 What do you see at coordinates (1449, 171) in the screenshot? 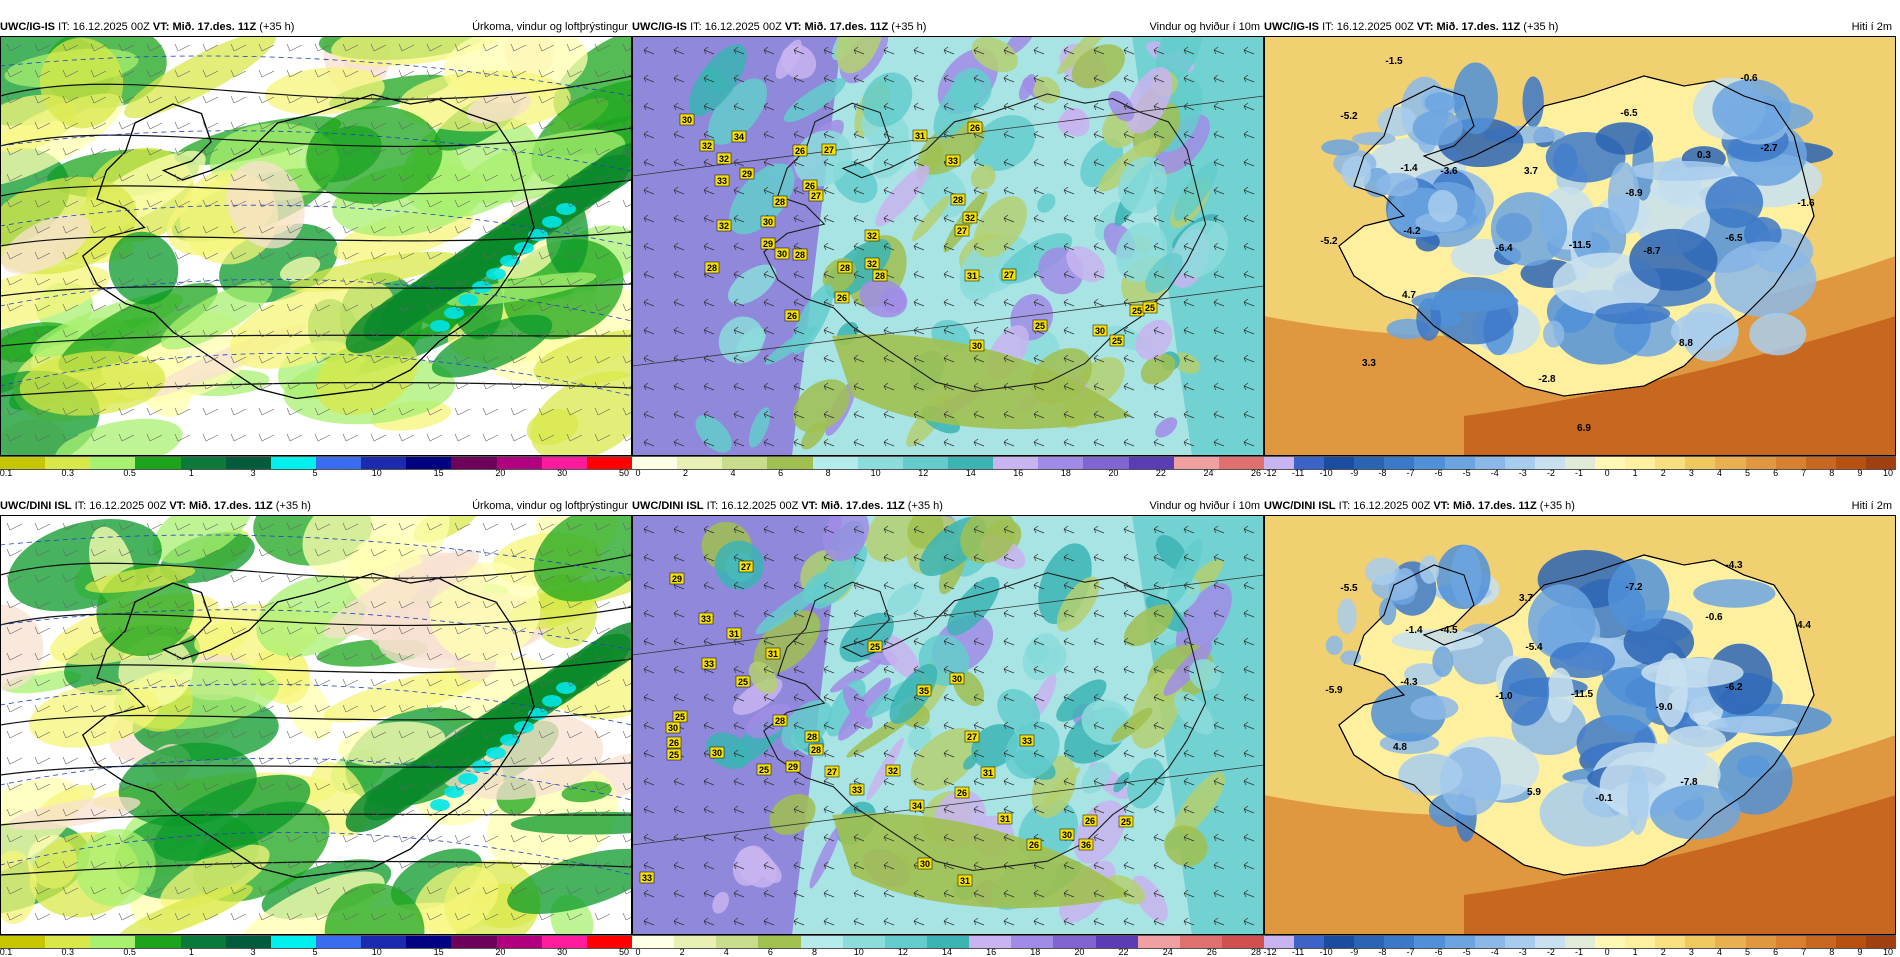
I see `temperature-value-label: -3.6` at bounding box center [1449, 171].